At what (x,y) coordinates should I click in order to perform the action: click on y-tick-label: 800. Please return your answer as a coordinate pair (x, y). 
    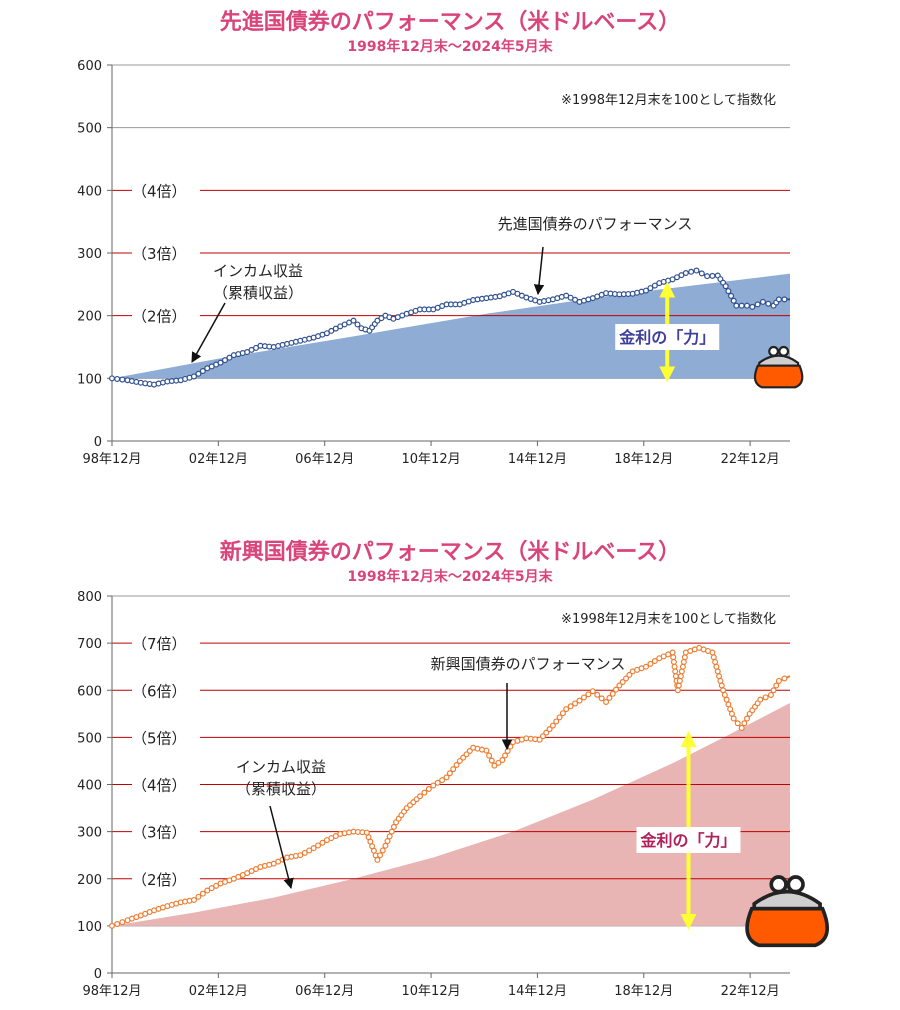
    Looking at the image, I should click on (89, 597).